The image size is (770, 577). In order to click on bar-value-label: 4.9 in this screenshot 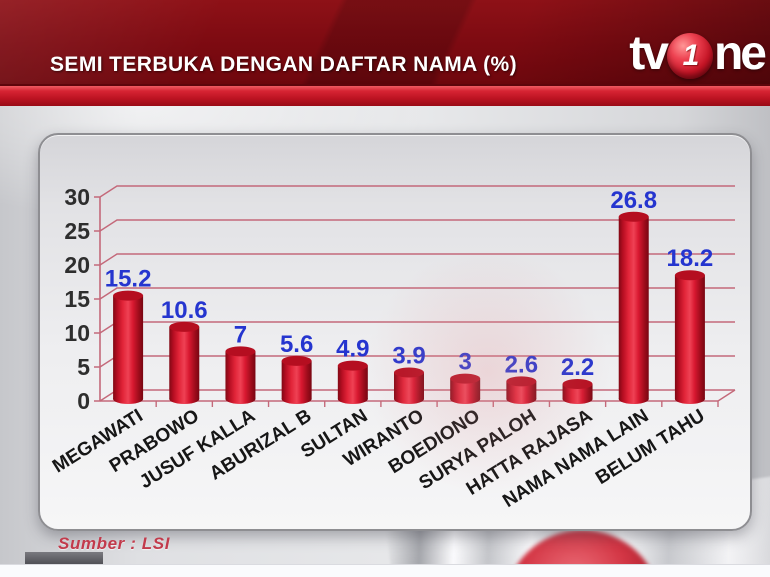, I will do `click(352, 349)`.